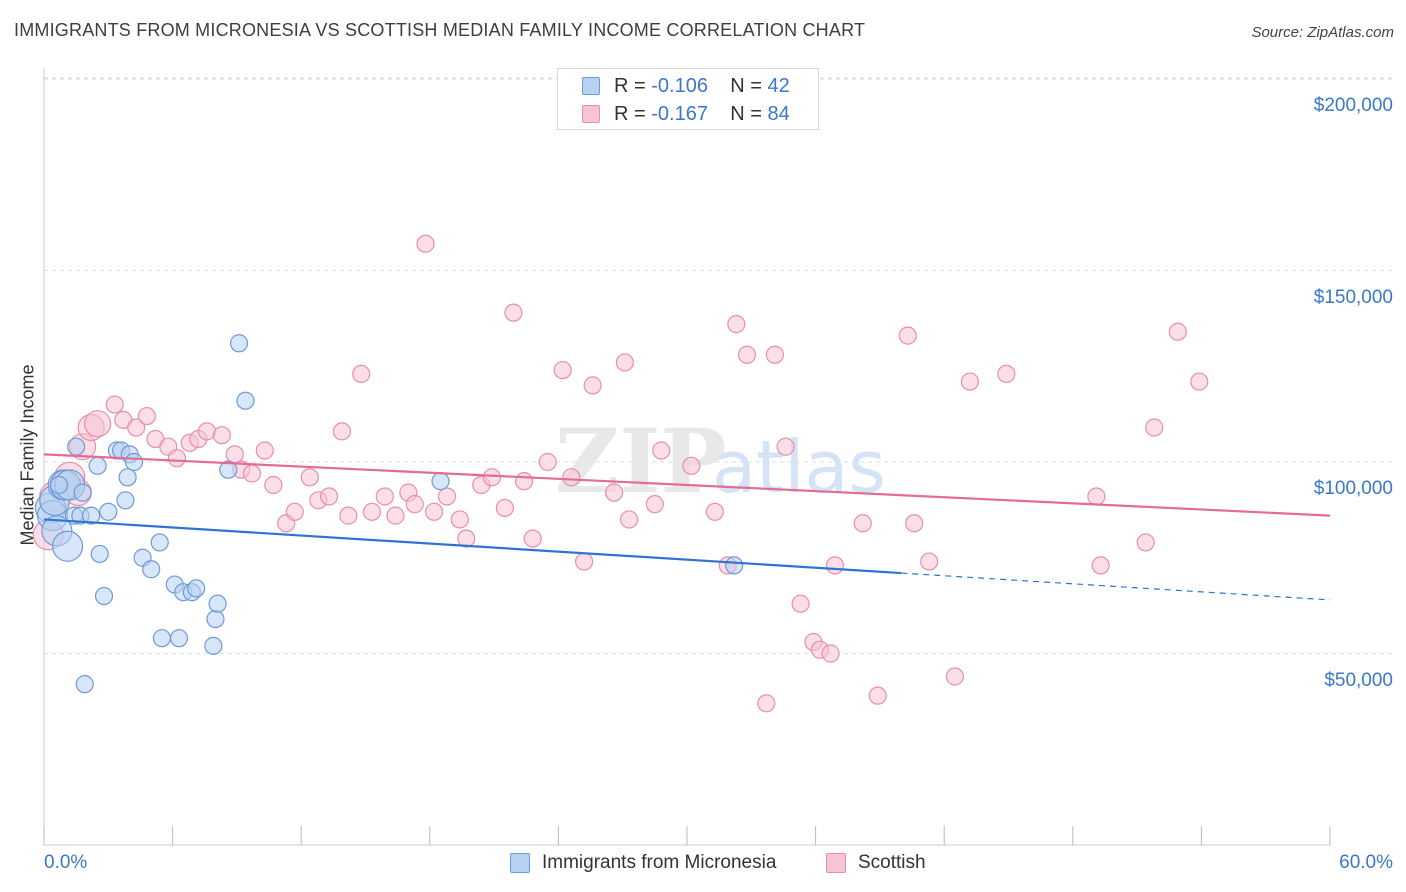  I want to click on scottish-trend-line, so click(687, 485).